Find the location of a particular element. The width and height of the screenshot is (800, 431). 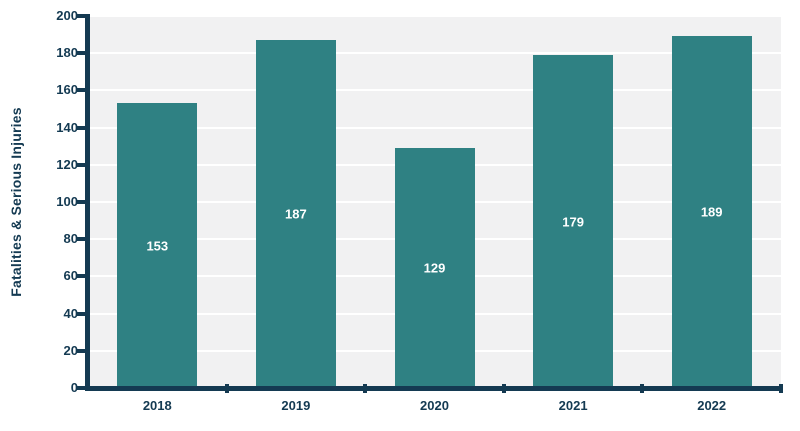

bar-value-label: 179 is located at coordinates (573, 222).